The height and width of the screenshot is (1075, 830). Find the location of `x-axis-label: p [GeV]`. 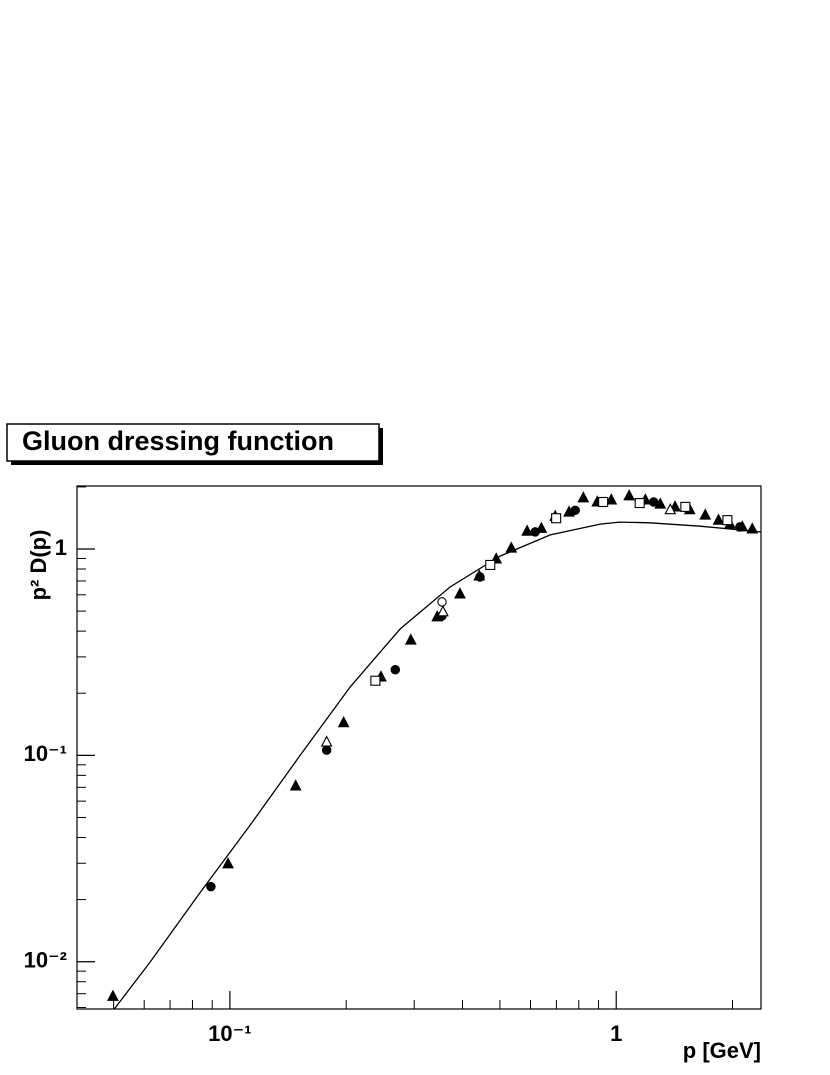

x-axis-label: p [GeV] is located at coordinates (722, 1050).